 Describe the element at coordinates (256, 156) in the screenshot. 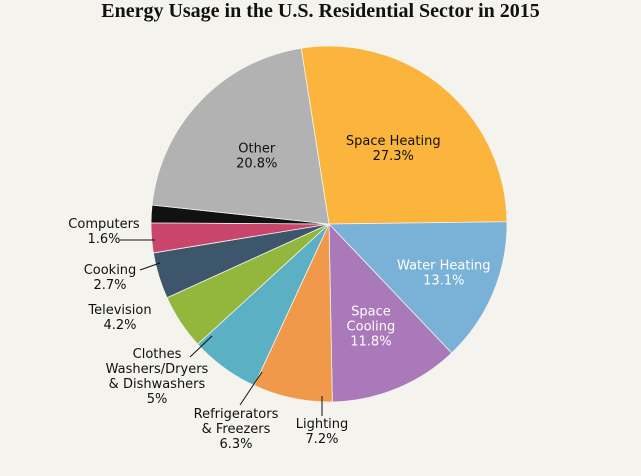

I see `slice-label-other: Other 20.8%` at that location.